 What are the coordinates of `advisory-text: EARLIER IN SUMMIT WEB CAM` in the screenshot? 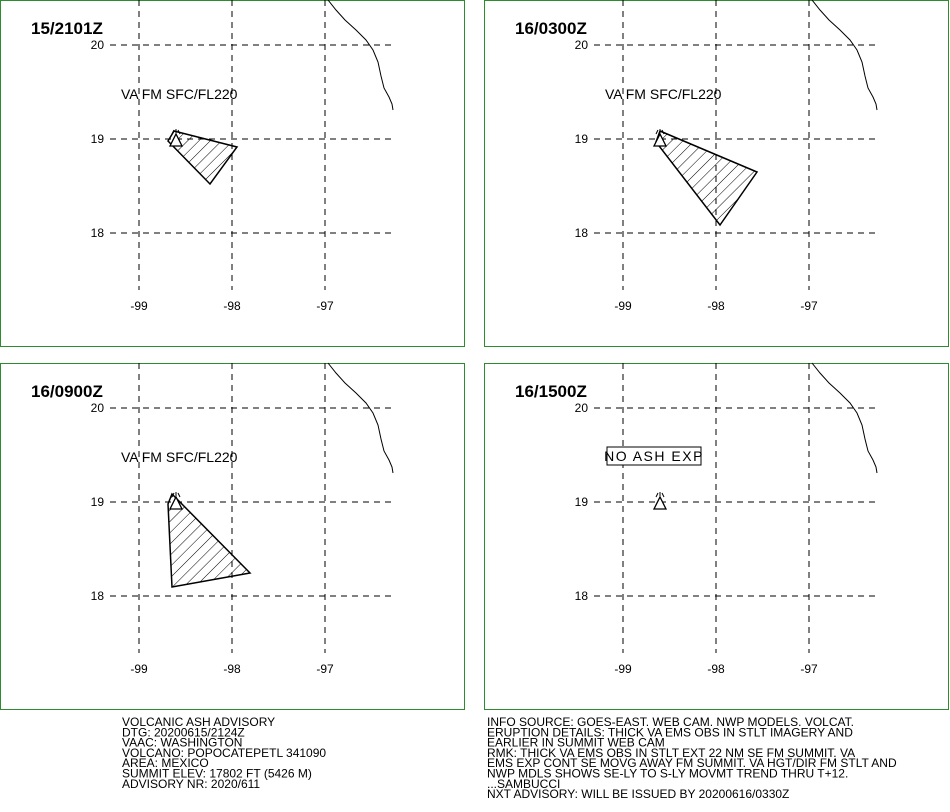 It's located at (576, 743).